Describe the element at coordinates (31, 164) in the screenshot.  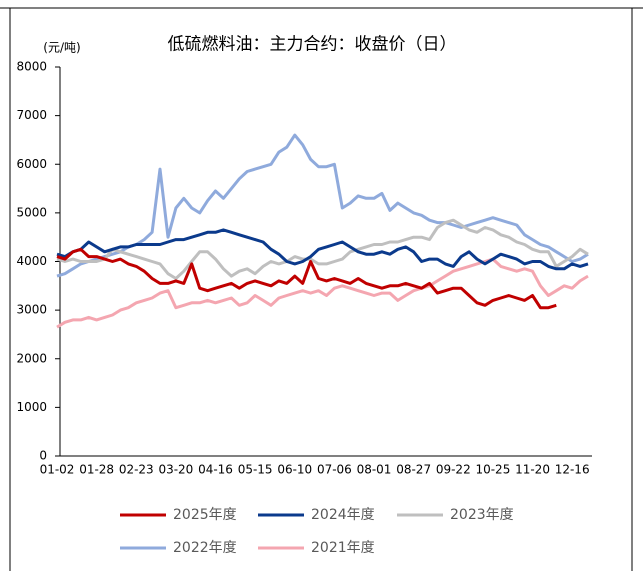
I see `y-tick-label: 6000` at that location.